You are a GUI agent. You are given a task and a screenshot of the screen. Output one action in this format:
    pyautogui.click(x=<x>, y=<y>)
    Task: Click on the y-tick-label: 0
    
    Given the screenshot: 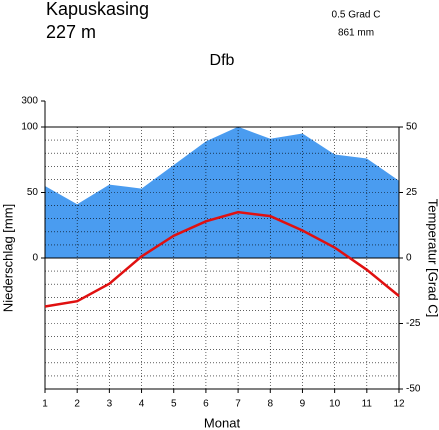 What is the action you would take?
    pyautogui.click(x=35, y=258)
    